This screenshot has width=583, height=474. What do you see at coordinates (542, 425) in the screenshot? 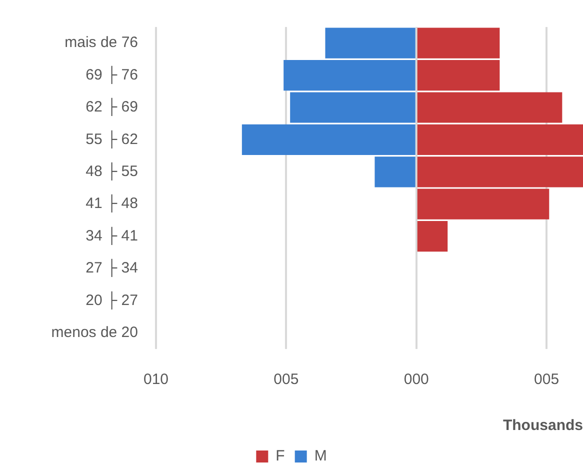
I see `x-axis-title: Thousands` at bounding box center [542, 425].